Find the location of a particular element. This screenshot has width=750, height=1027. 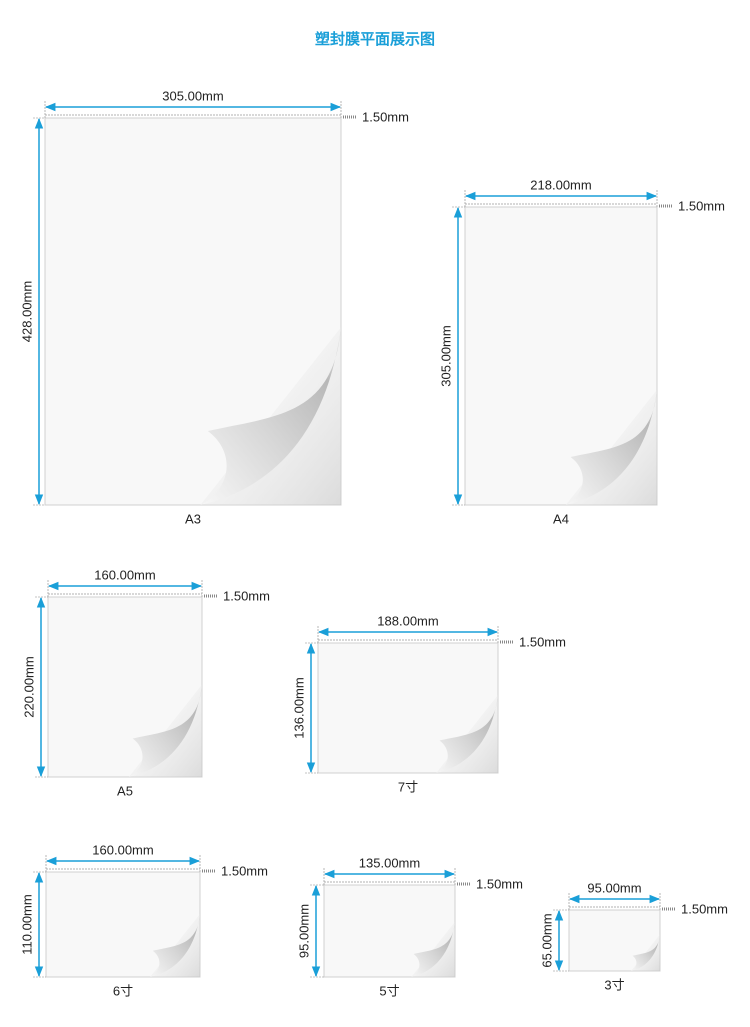

width-label: 135.00mm is located at coordinates (389, 862).